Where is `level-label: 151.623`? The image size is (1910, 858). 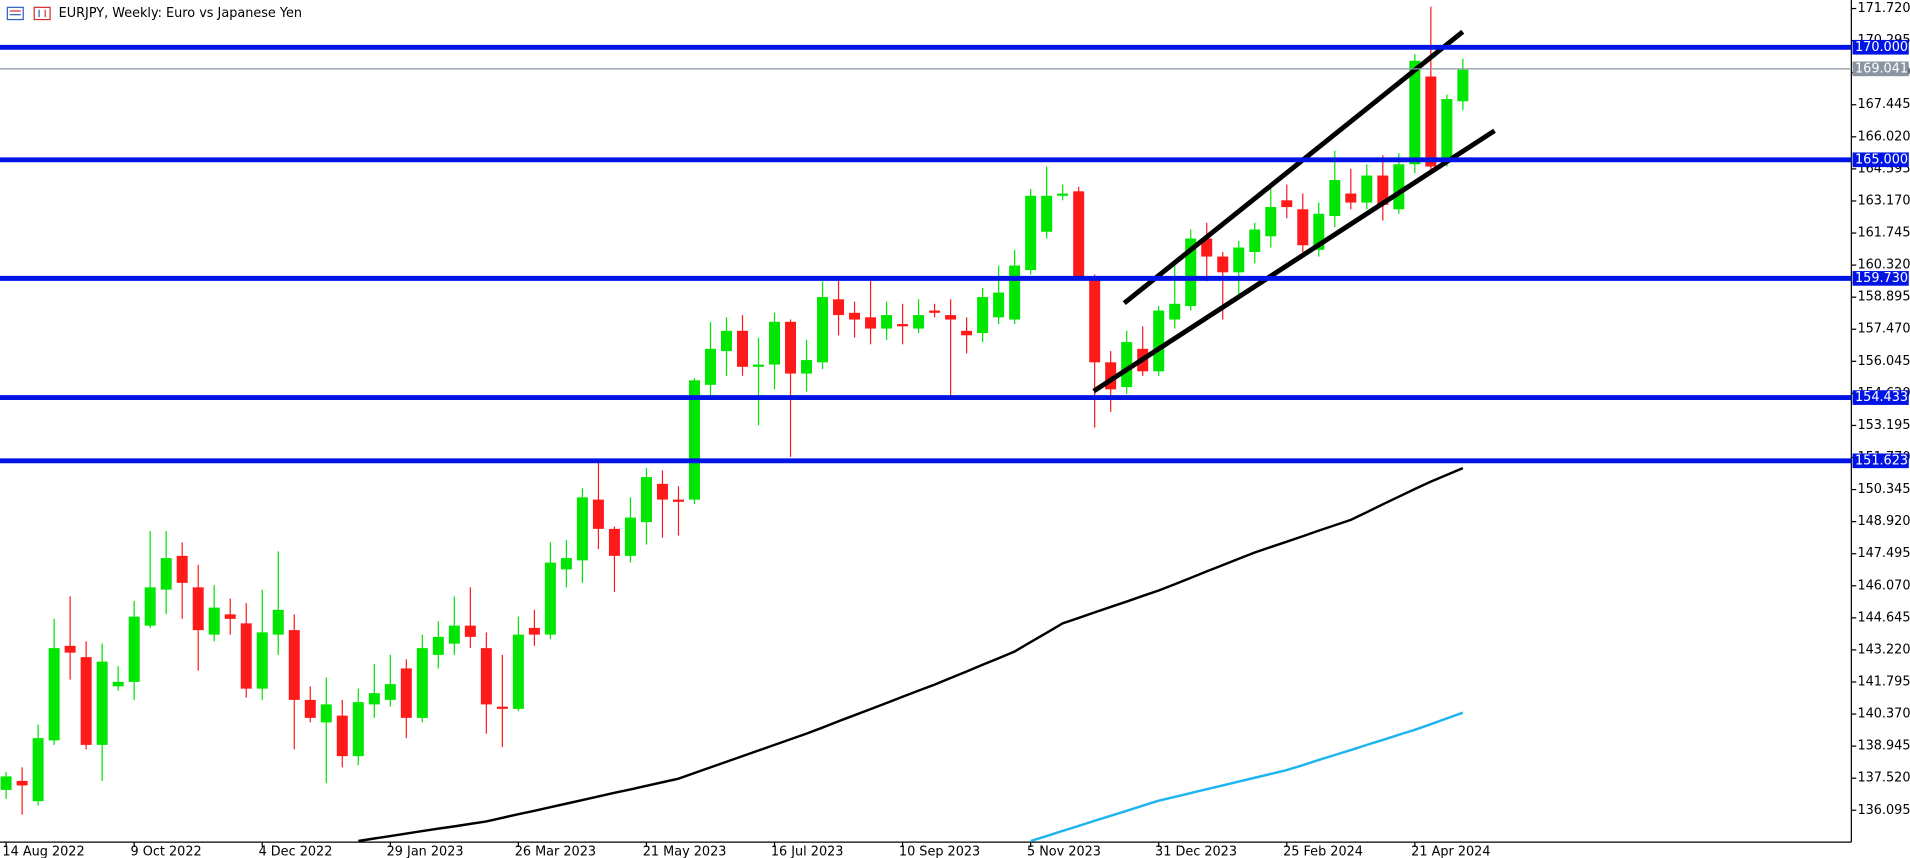
level-label: 151.623 is located at coordinates (1881, 460).